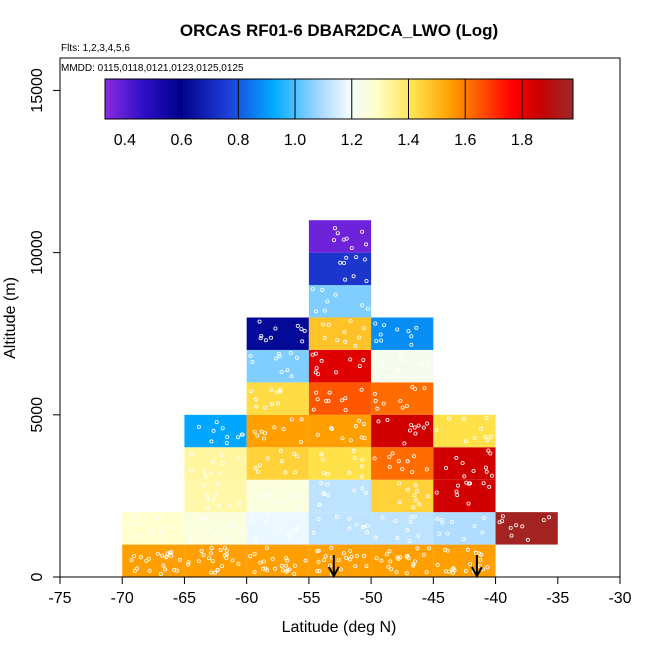 This screenshot has width=650, height=650. Describe the element at coordinates (477, 572) in the screenshot. I see `flight-arrow-head` at that location.